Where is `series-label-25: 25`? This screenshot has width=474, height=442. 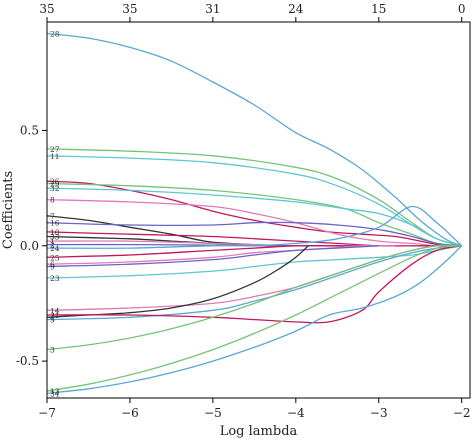 series-label-25: 25 is located at coordinates (55, 257).